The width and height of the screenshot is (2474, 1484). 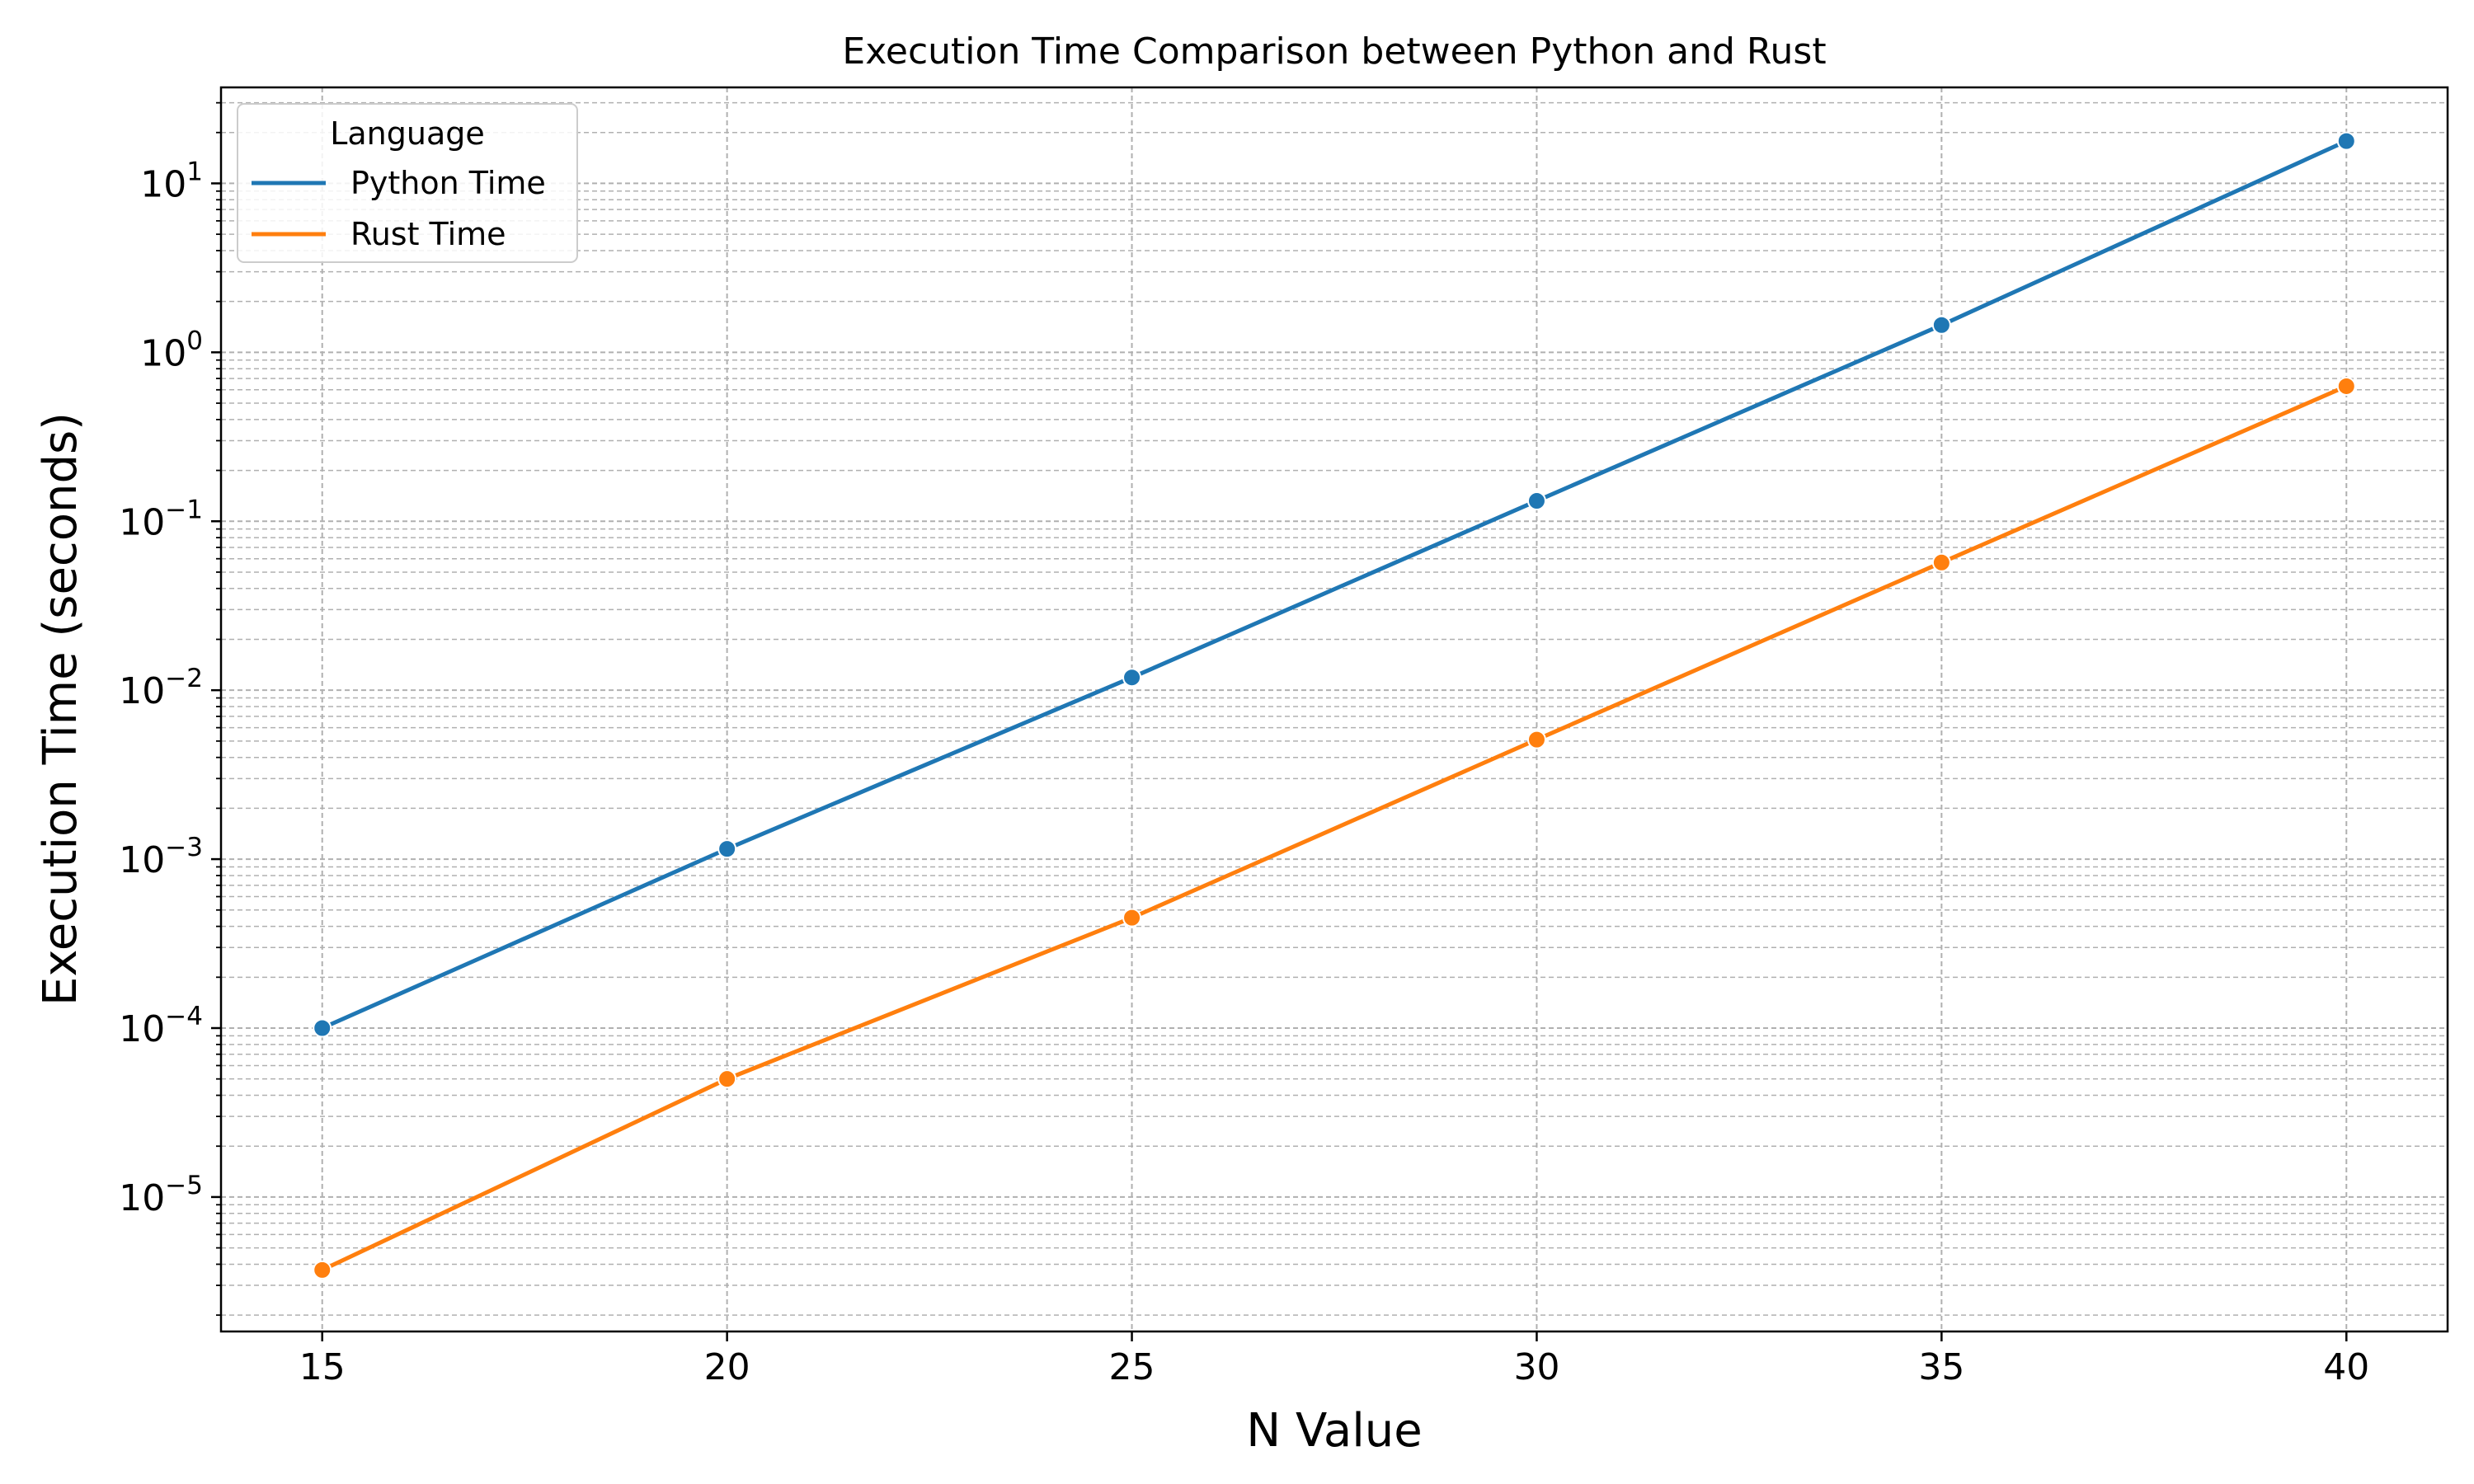 I want to click on x-tick-label: 40, so click(x=2346, y=1367).